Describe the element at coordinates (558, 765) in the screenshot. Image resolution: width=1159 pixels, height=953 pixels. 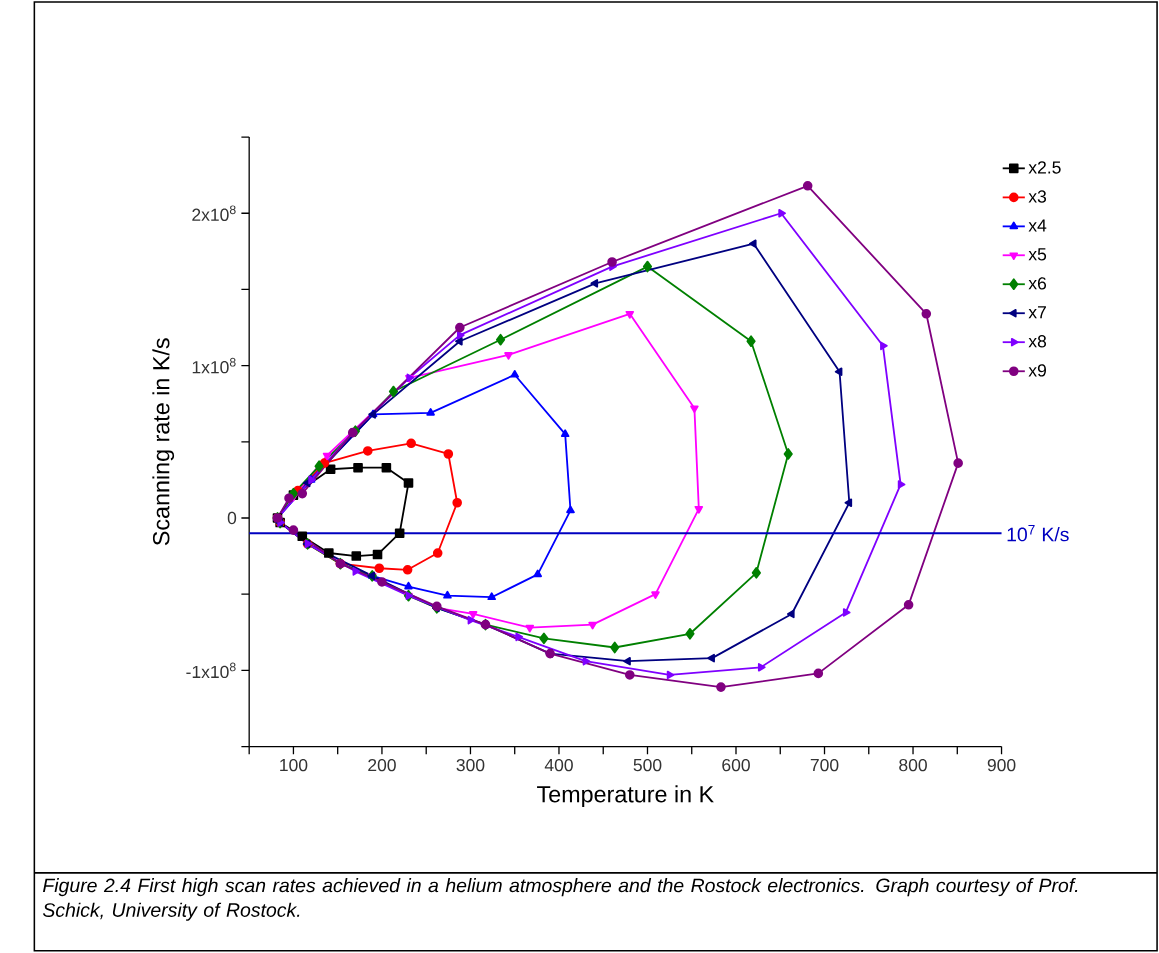
I see `x-tick-label: 400` at that location.